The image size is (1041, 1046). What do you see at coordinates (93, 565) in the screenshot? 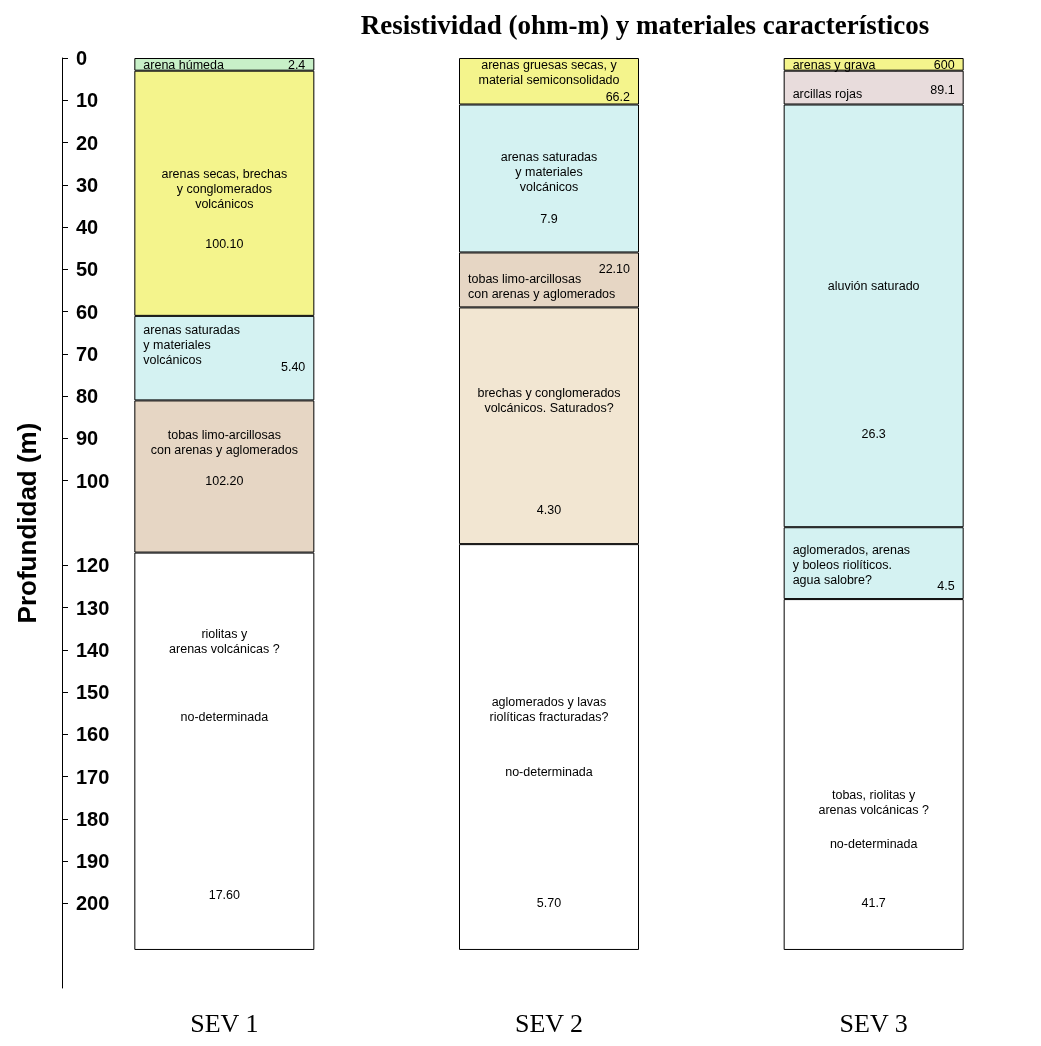
I see `y-tick-label: 120` at bounding box center [93, 565].